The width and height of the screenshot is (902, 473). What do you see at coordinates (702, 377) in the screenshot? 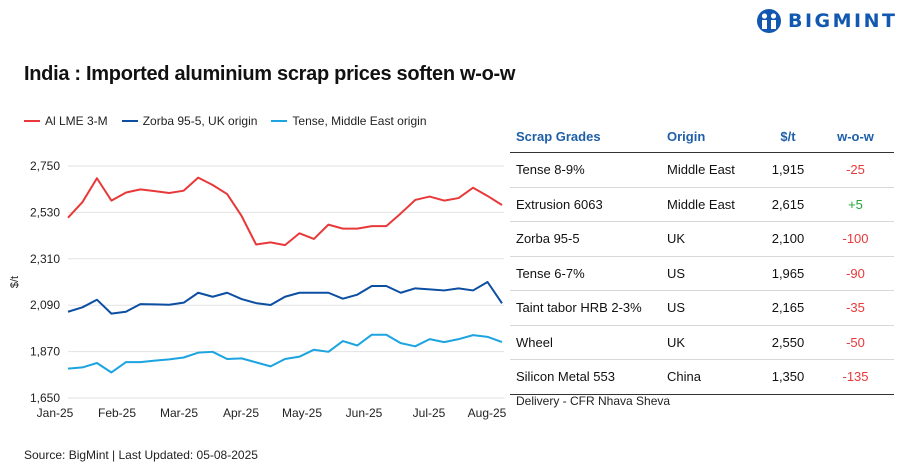
I see `table-row: Silicon Metal 553 China 1,350 -135` at bounding box center [702, 377].